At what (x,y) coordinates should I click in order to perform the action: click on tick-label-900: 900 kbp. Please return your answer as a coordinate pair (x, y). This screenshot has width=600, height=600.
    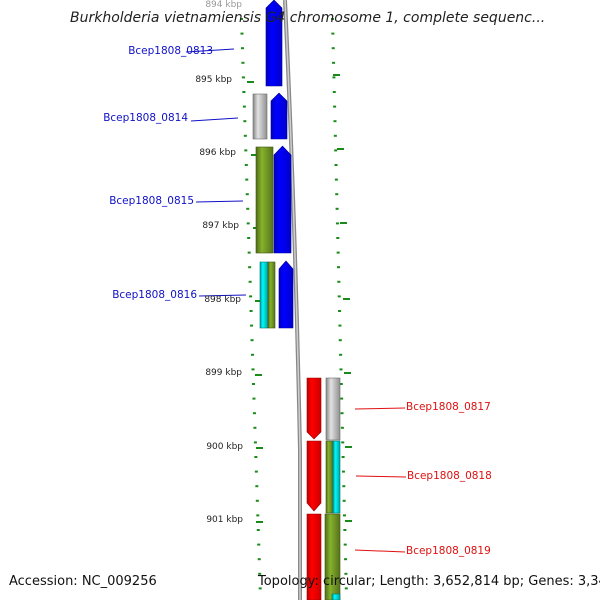
    Looking at the image, I should click on (224, 447).